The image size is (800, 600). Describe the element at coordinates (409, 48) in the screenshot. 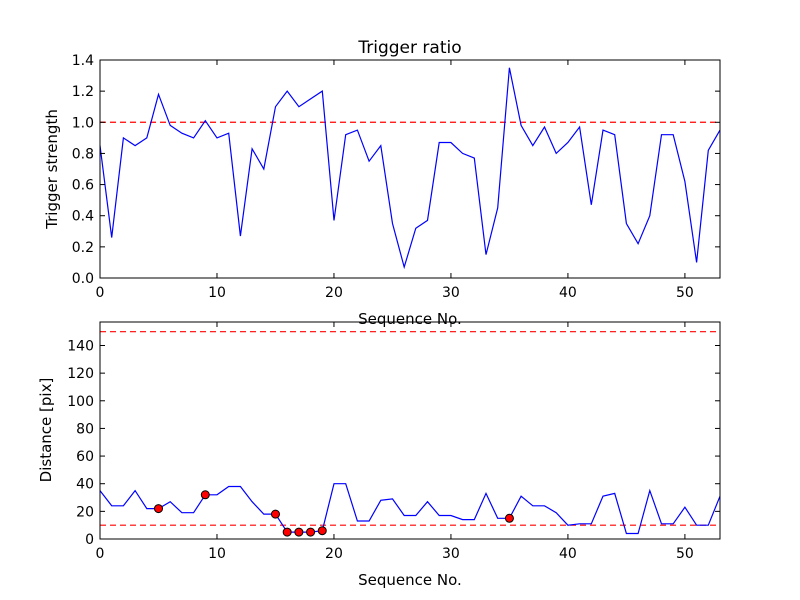

I see `chart-title: Trigger ratio` at that location.